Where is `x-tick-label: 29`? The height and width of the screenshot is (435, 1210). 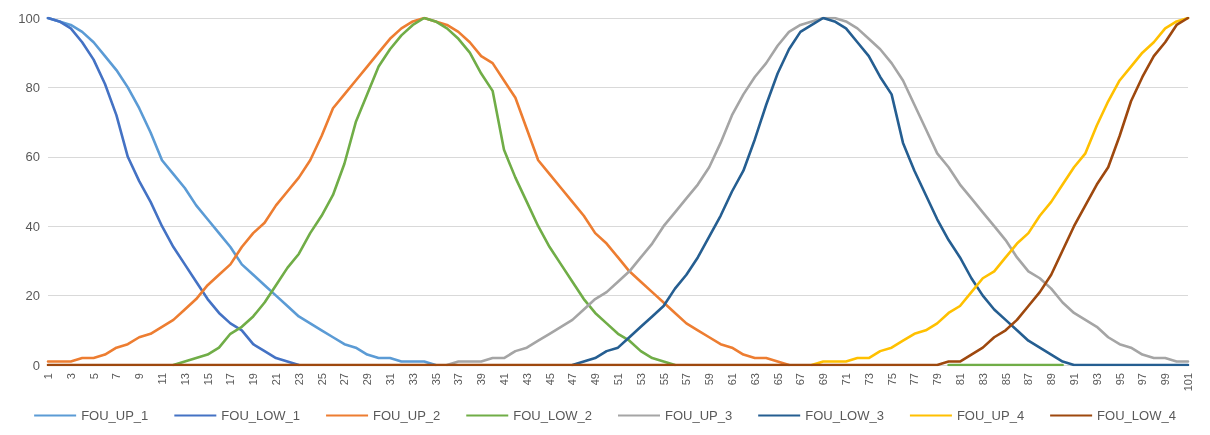
x-tick-label: 29 is located at coordinates (367, 379).